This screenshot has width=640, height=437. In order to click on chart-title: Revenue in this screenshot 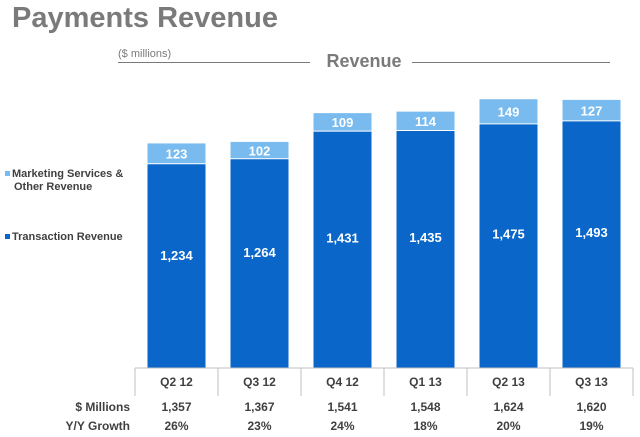, I will do `click(364, 61)`.